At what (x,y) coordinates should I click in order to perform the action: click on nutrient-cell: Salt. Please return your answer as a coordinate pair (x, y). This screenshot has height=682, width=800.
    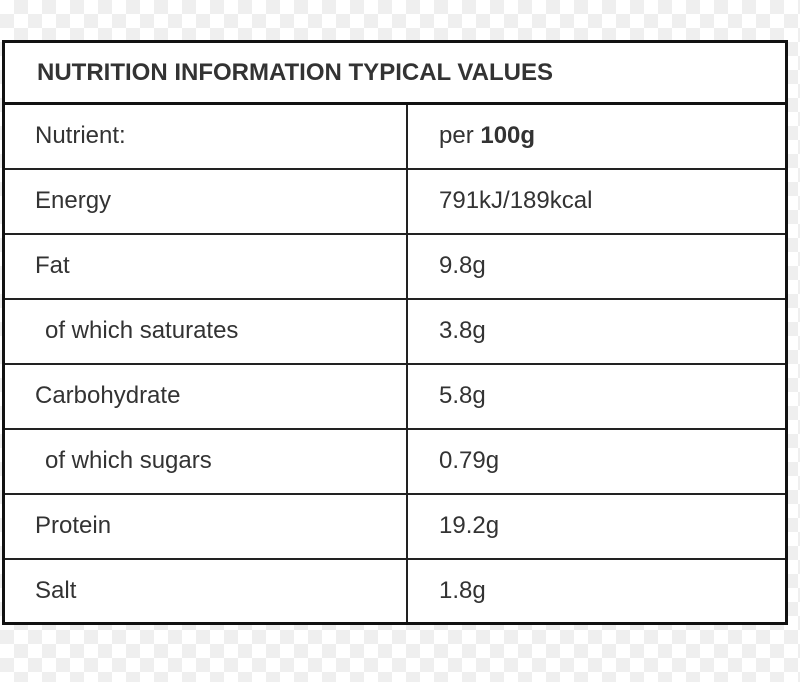
    Looking at the image, I should click on (206, 591).